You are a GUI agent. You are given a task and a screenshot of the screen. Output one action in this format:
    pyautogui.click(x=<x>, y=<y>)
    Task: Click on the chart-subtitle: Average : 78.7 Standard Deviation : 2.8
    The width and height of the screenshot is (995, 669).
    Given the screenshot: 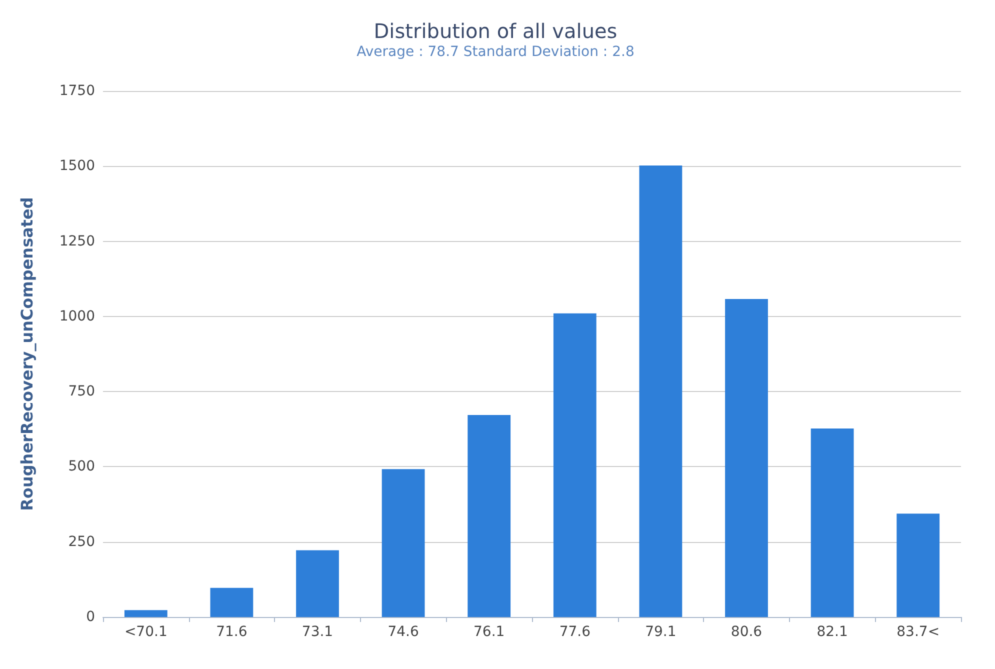 What is the action you would take?
    pyautogui.click(x=495, y=52)
    